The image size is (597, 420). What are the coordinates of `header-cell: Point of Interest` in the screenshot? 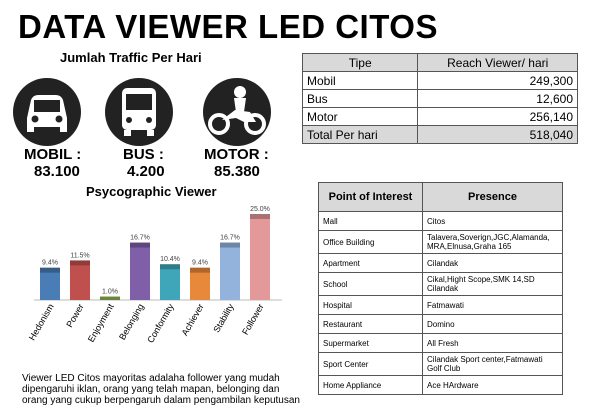 It's located at (370, 197).